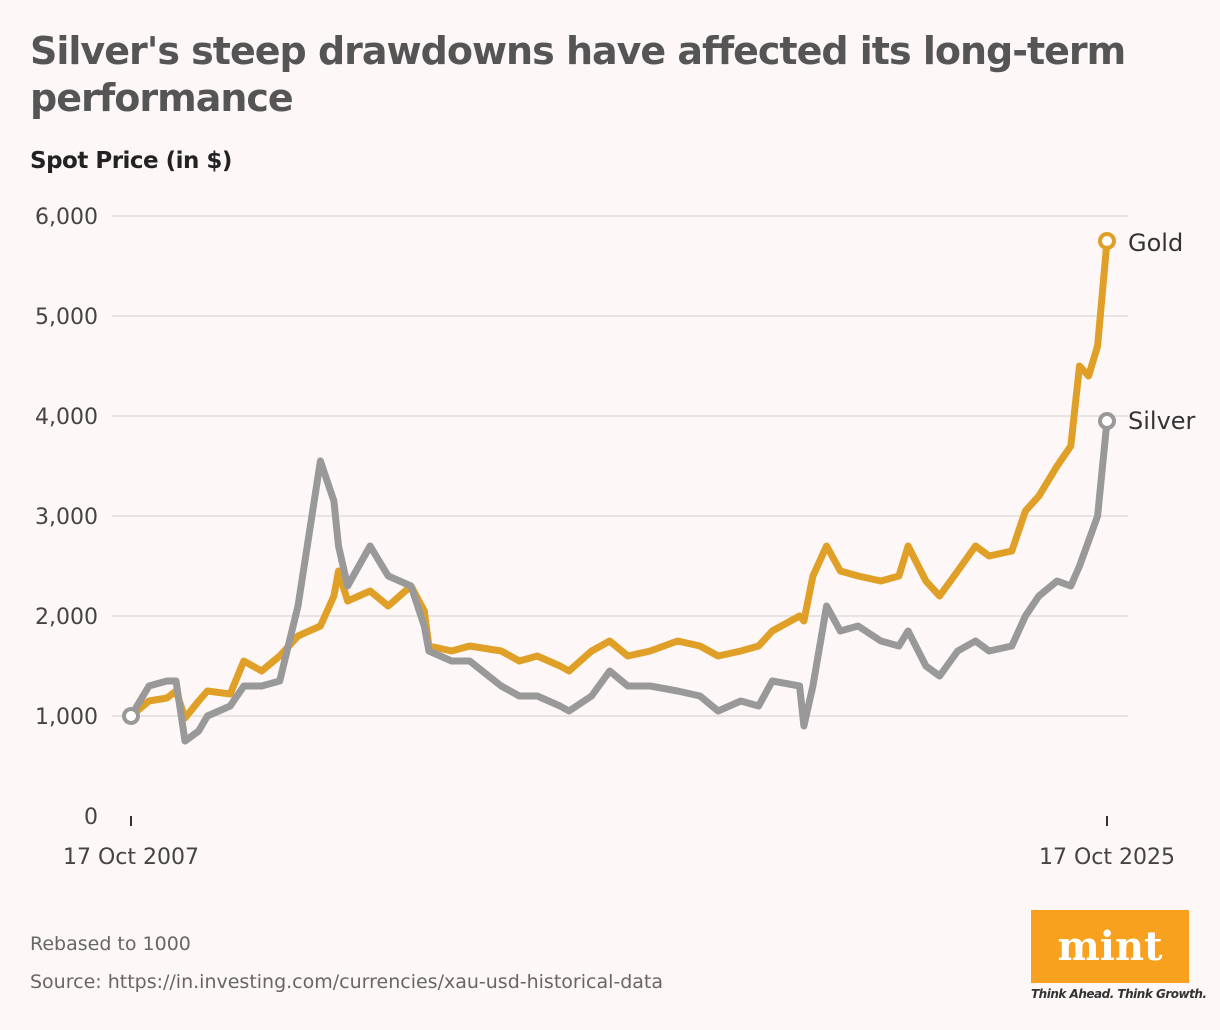 This screenshot has width=1220, height=1030. I want to click on end-marker-gold, so click(1107, 241).